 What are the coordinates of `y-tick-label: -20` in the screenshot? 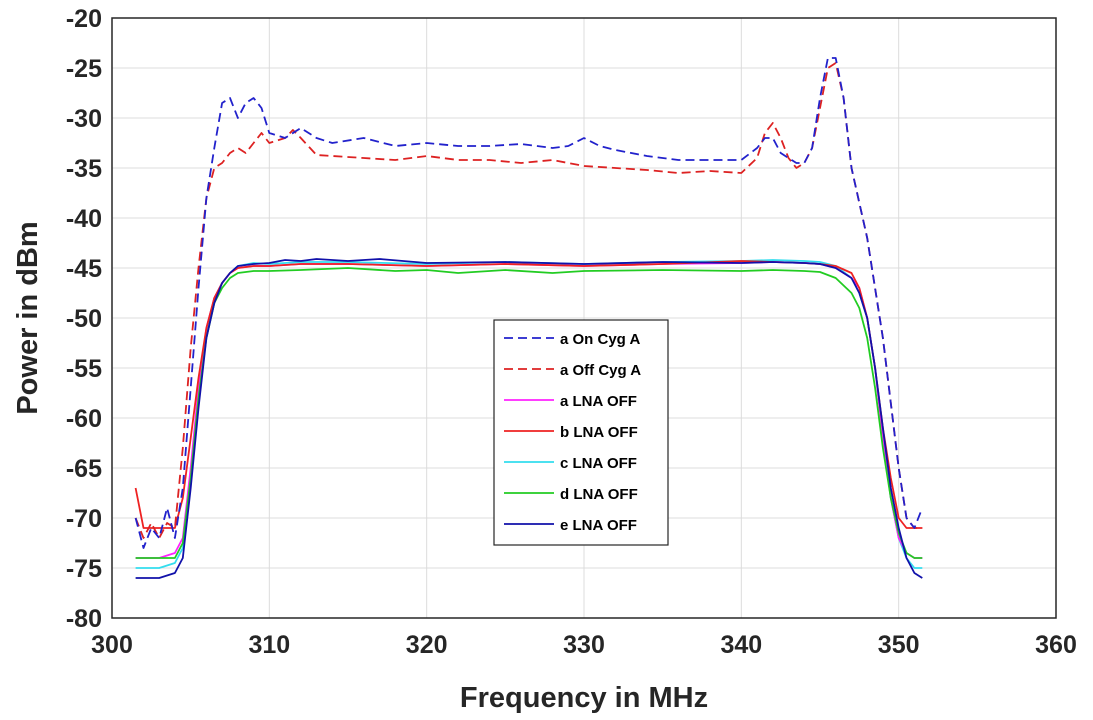 It's located at (84, 19).